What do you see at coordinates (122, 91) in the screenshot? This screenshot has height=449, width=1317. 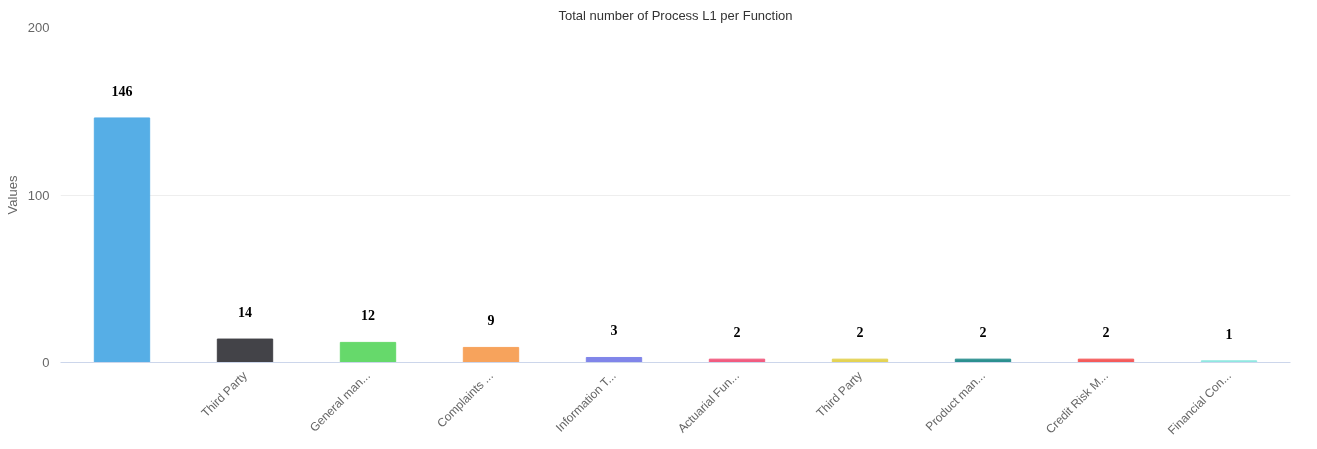 I see `data-label: 146` at bounding box center [122, 91].